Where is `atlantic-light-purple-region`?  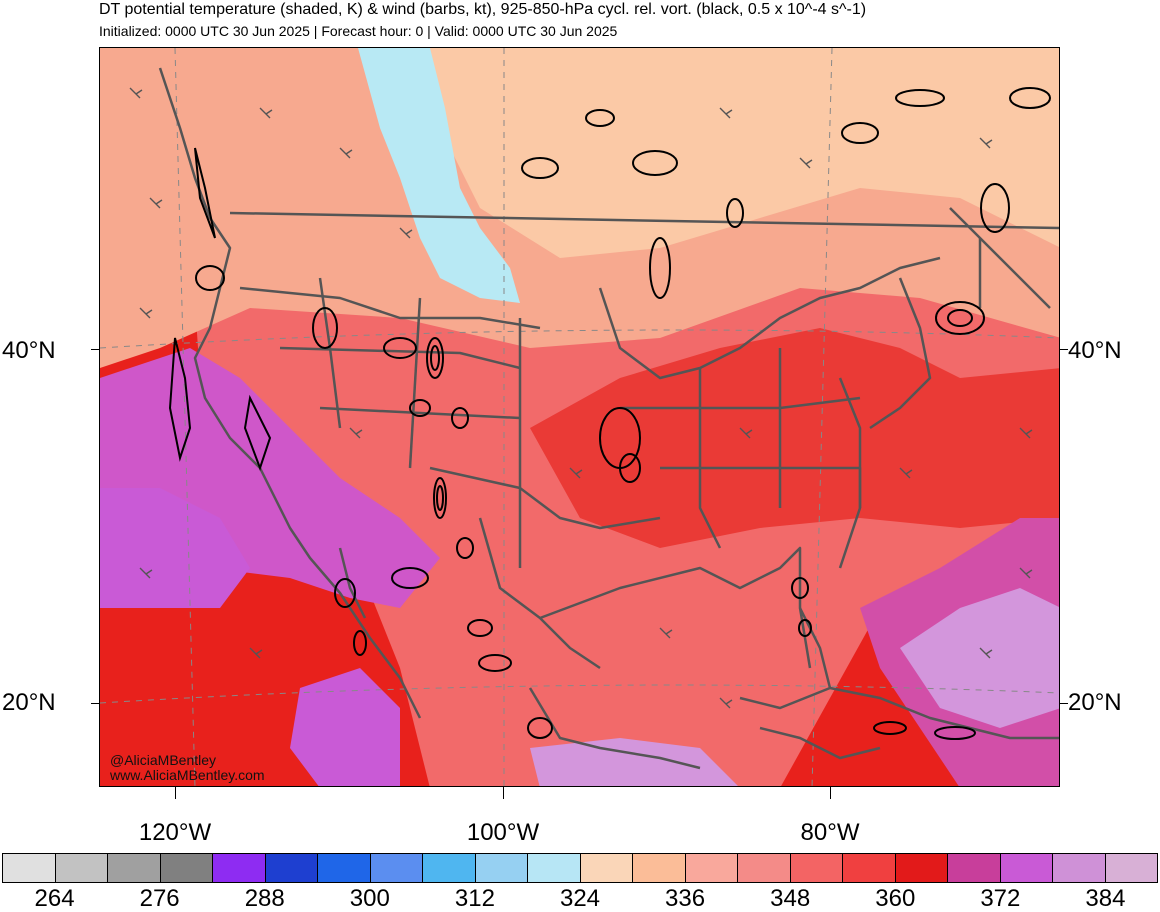
atlantic-light-purple-region is located at coordinates (979, 658).